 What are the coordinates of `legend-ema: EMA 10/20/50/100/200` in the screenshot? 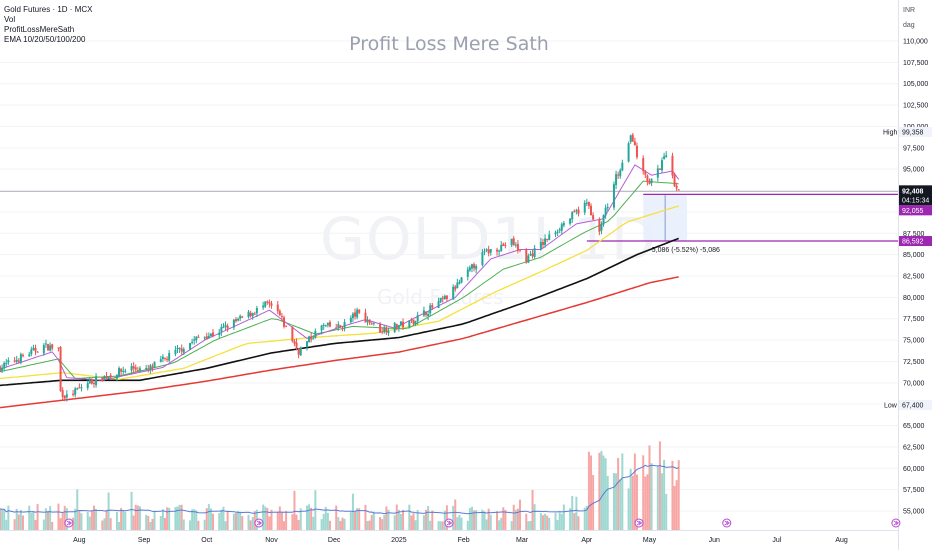 It's located at (45, 39).